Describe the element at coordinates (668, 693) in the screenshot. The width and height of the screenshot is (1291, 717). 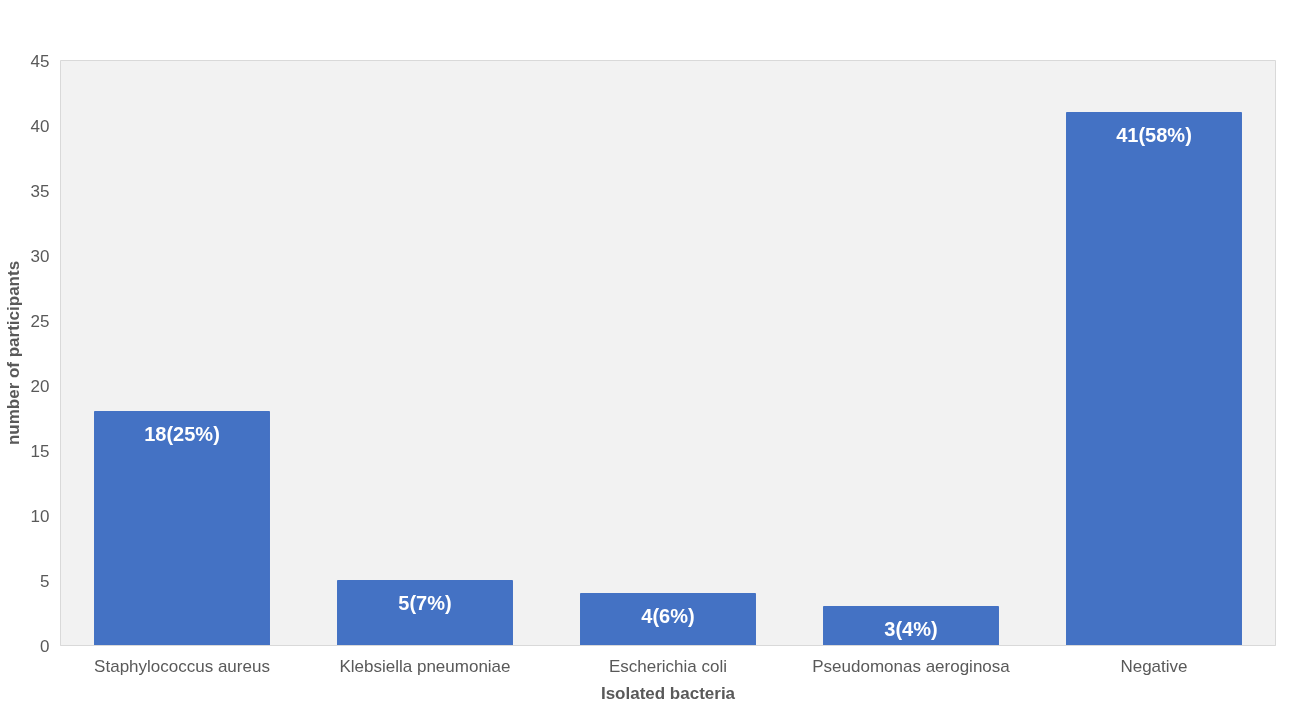
I see `x-axis-title: Isolated bacteria` at that location.